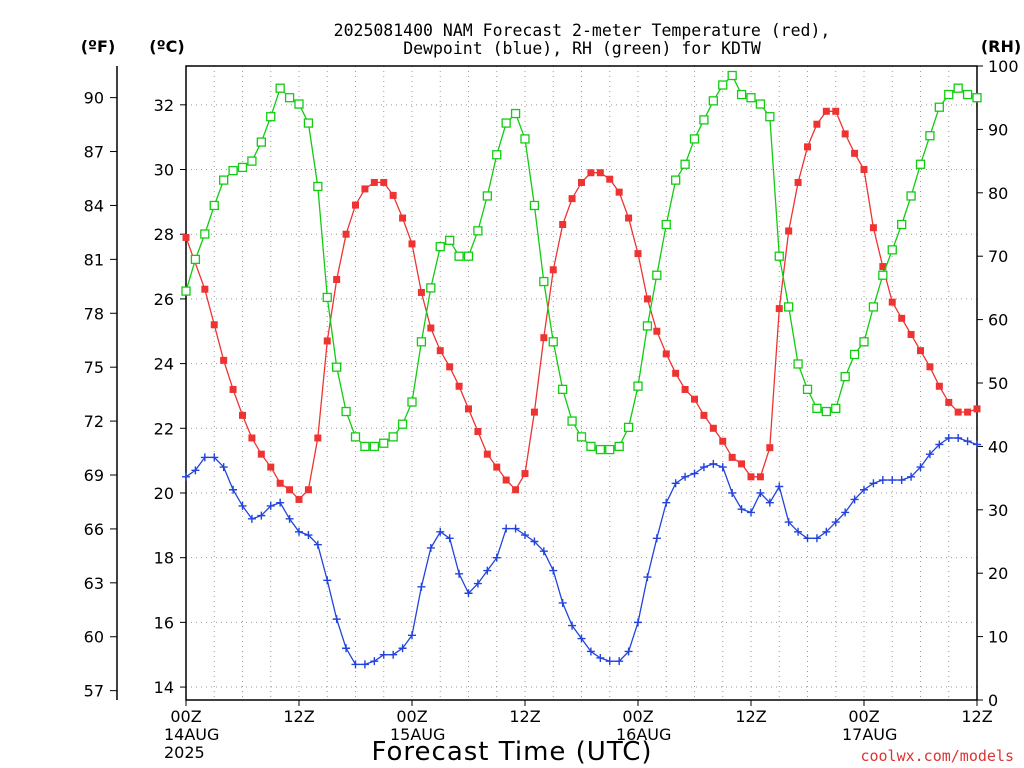 Image resolution: width=1024 pixels, height=768 pixels. What do you see at coordinates (94, 529) in the screenshot?
I see `fahrenheit-tick-label: 66` at bounding box center [94, 529].